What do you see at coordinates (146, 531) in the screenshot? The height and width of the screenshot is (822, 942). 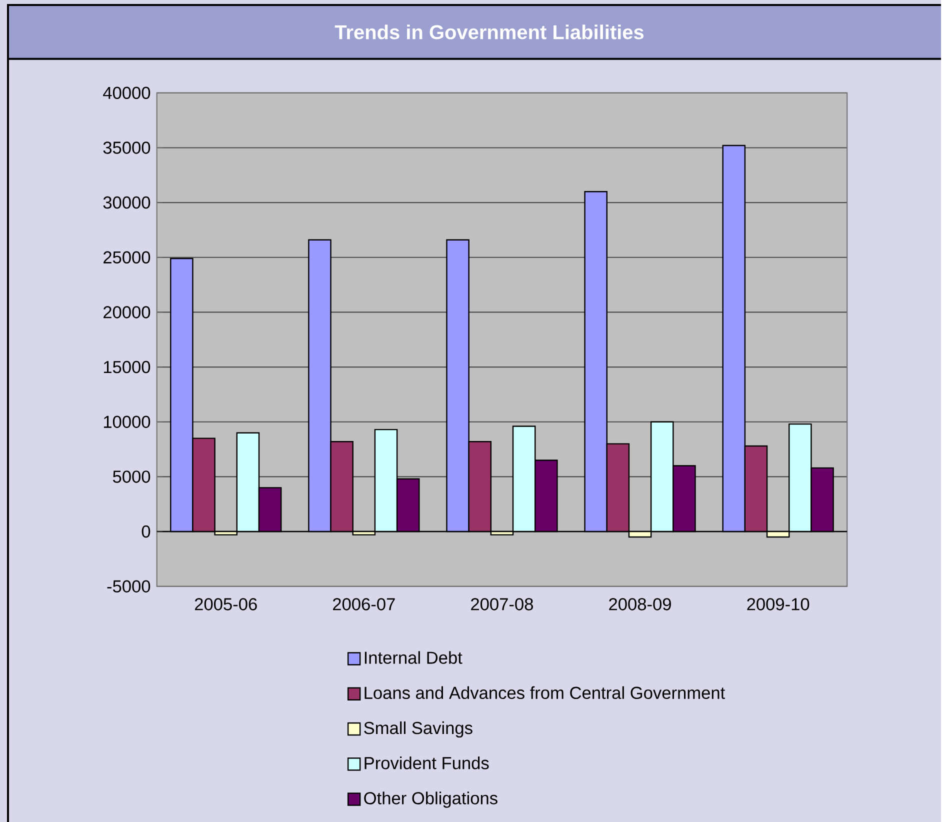 I see `y-tick-label: 0` at bounding box center [146, 531].